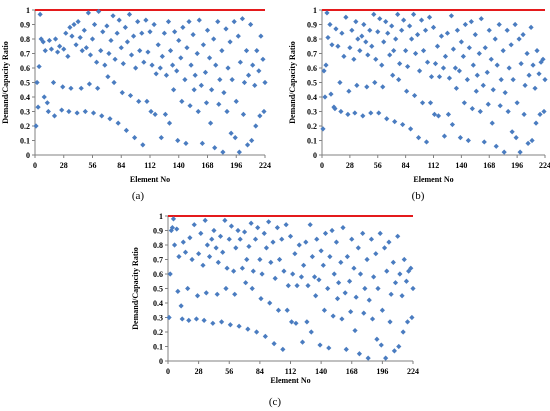 The width and height of the screenshot is (550, 411). What do you see at coordinates (158, 274) in the screenshot?
I see `y-tick-label: 0.6` at bounding box center [158, 274].